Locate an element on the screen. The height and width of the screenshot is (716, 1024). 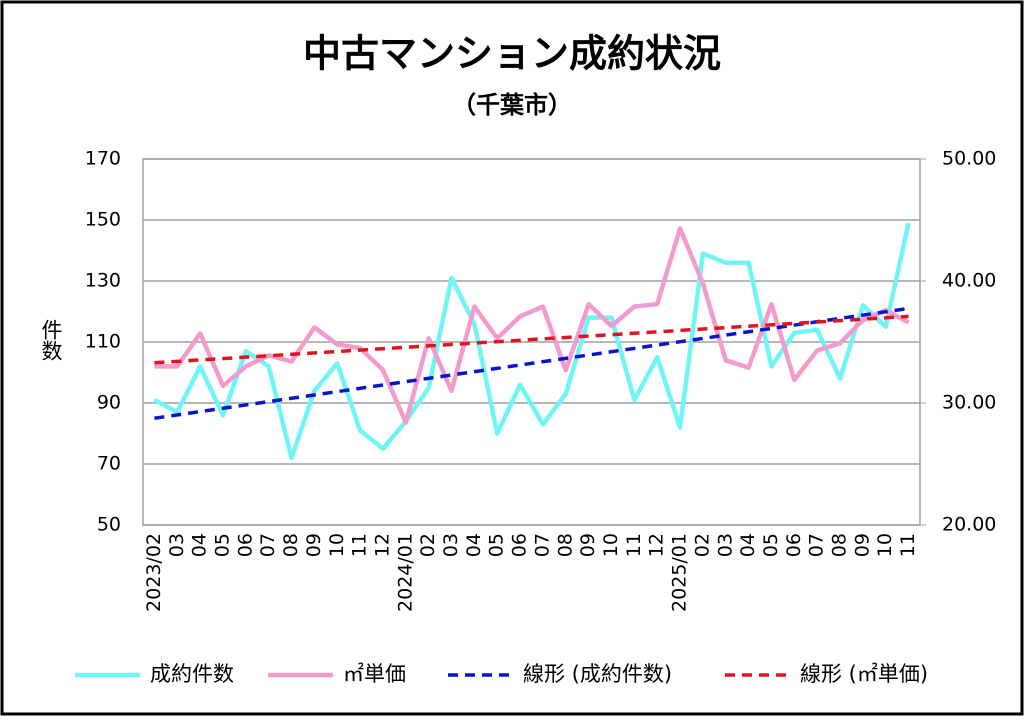
x-tick-label: 2024/01 is located at coordinates (405, 572).